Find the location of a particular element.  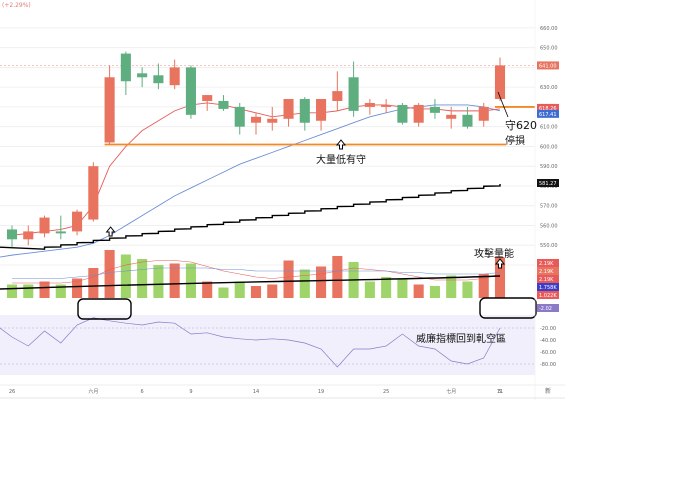

x-tick-label: 6 is located at coordinates (142, 392).